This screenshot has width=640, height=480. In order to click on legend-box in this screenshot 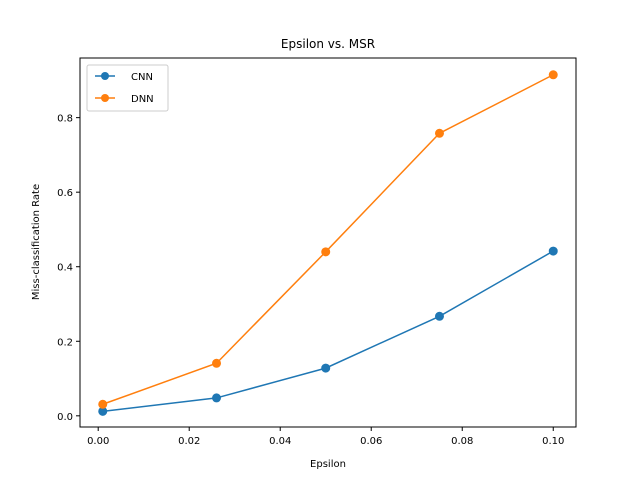, I will do `click(127, 88)`.